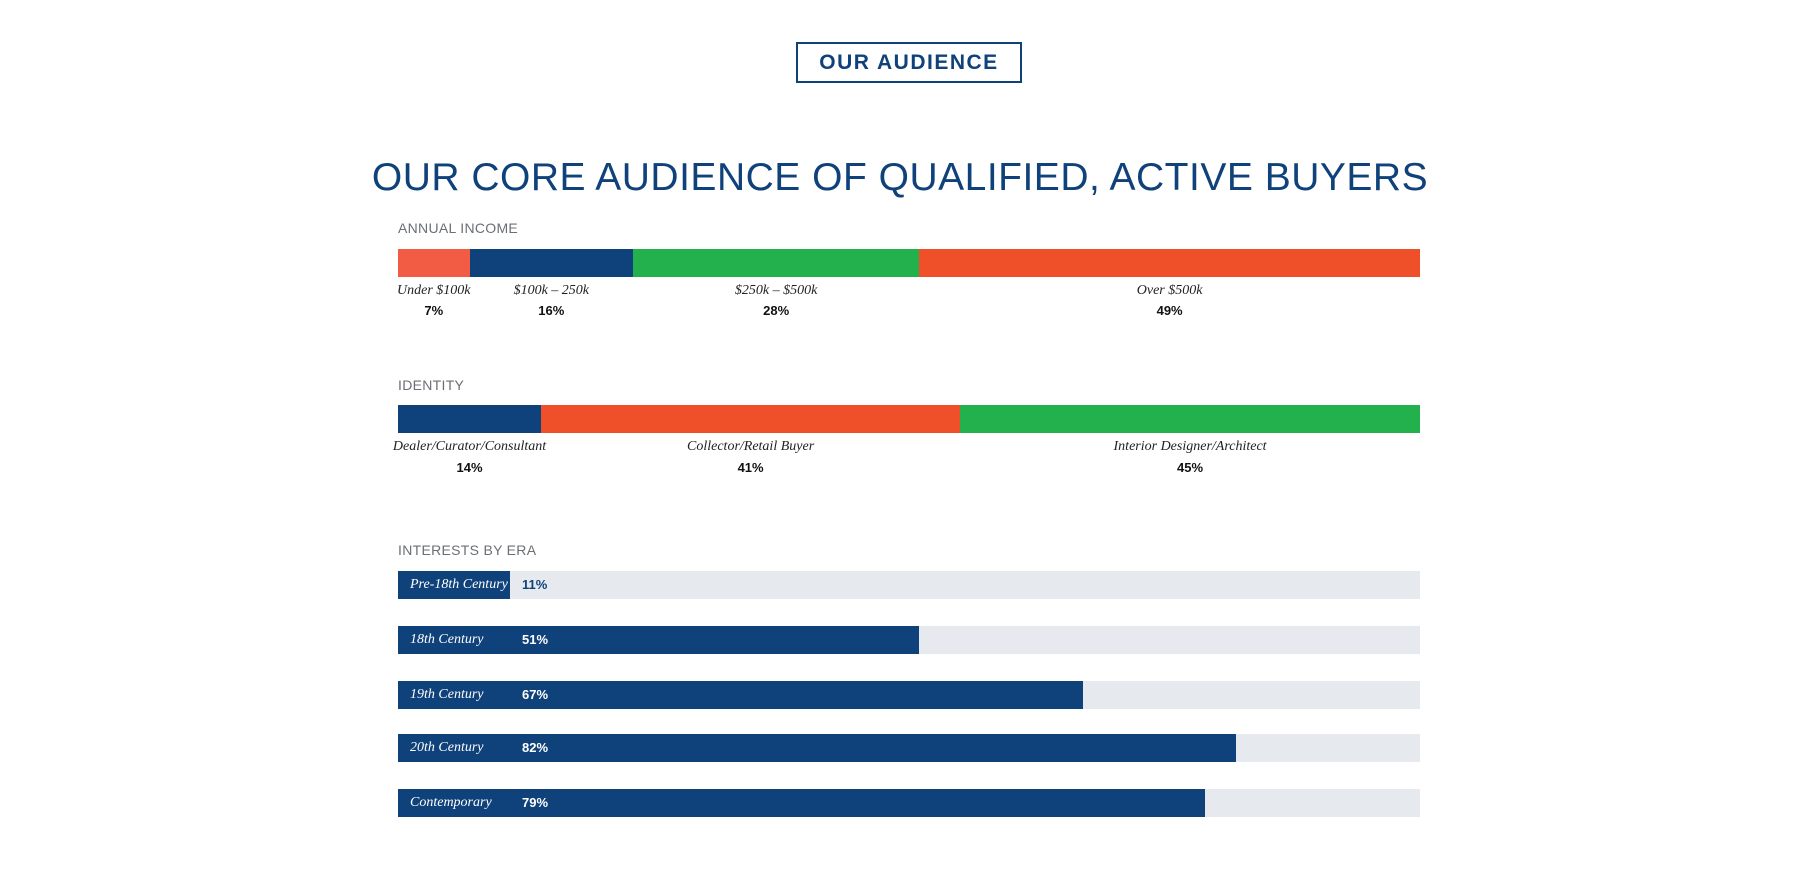 Image resolution: width=1800 pixels, height=885 pixels. What do you see at coordinates (909, 62) in the screenshot?
I see `section-badge: OUR AUDIENCE` at bounding box center [909, 62].